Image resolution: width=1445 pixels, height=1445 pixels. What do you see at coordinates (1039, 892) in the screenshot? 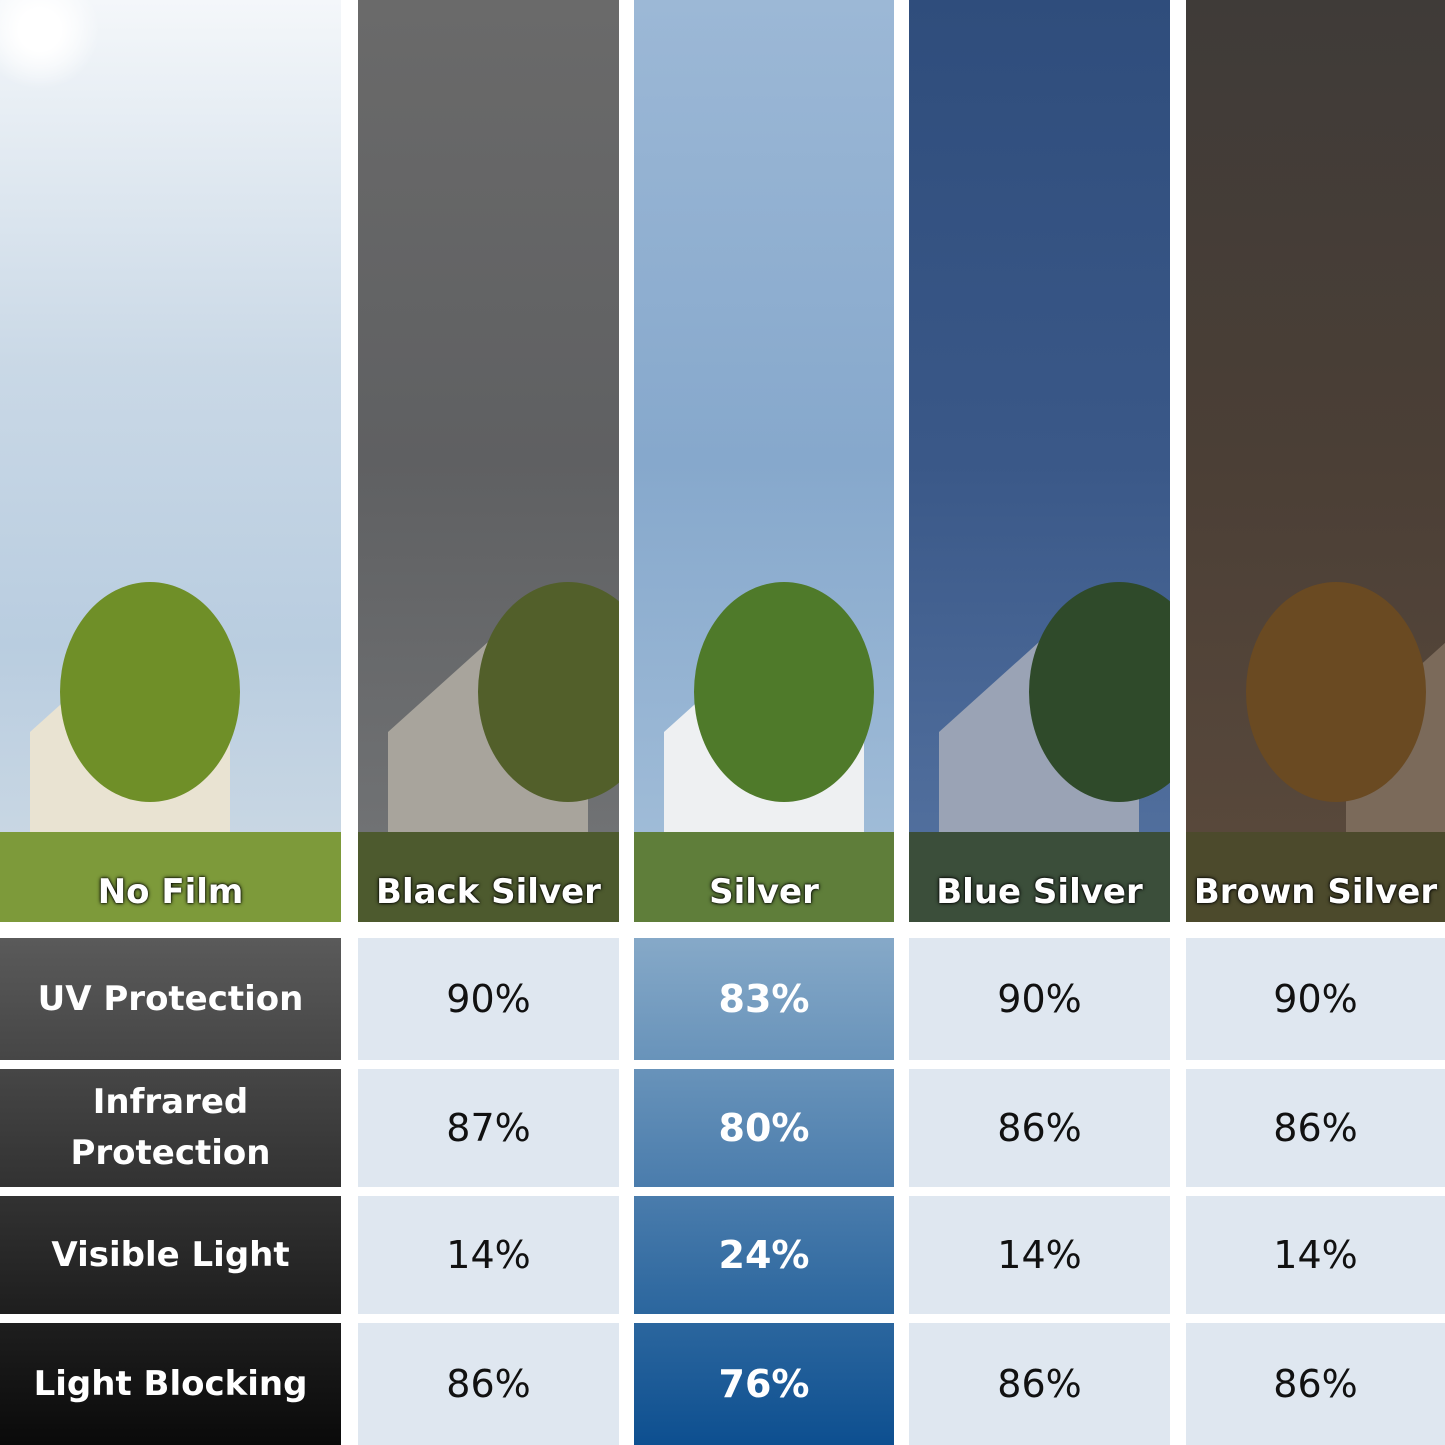
I see `column-label: Blue Silver` at bounding box center [1039, 892].